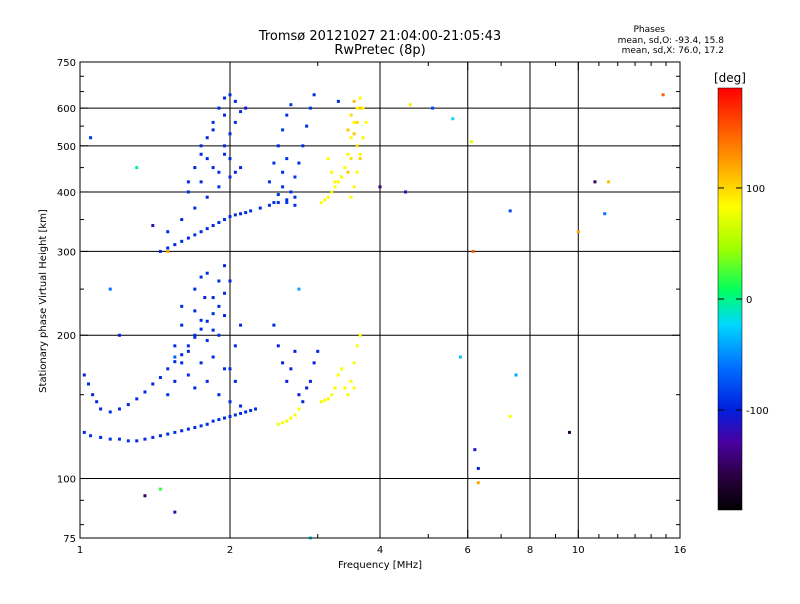 The width and height of the screenshot is (800, 604). I want to click on x-tick-label: 16, so click(680, 550).